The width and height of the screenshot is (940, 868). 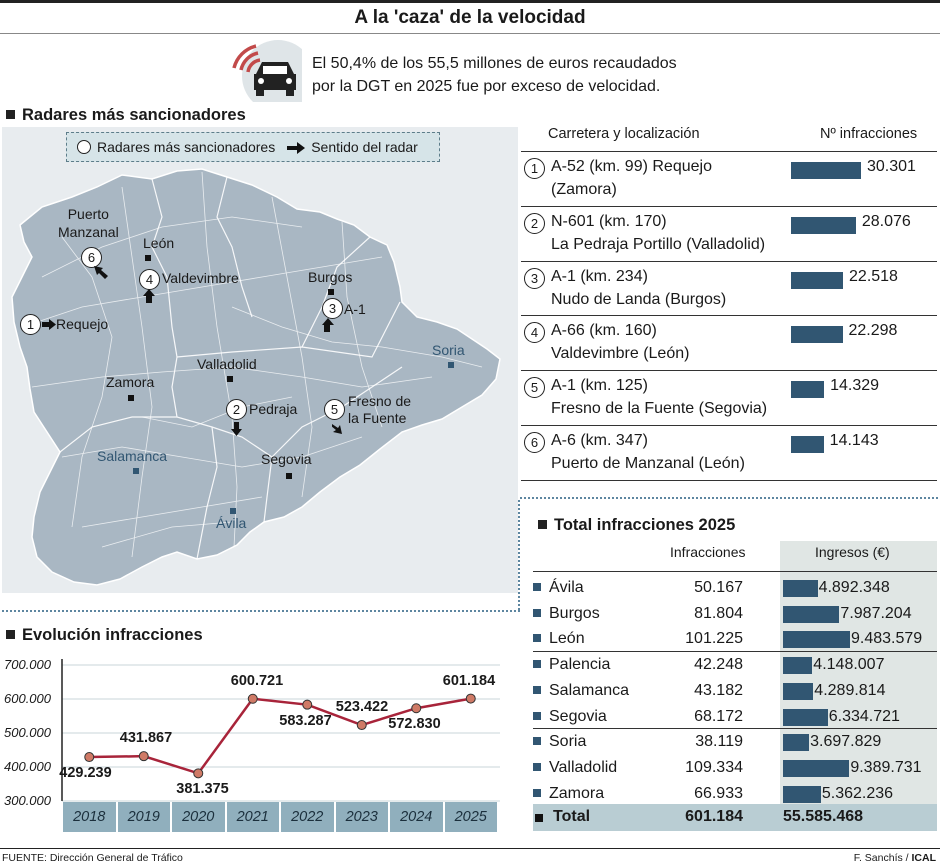 What do you see at coordinates (91, 257) in the screenshot?
I see `radar-marker-6: 6` at bounding box center [91, 257].